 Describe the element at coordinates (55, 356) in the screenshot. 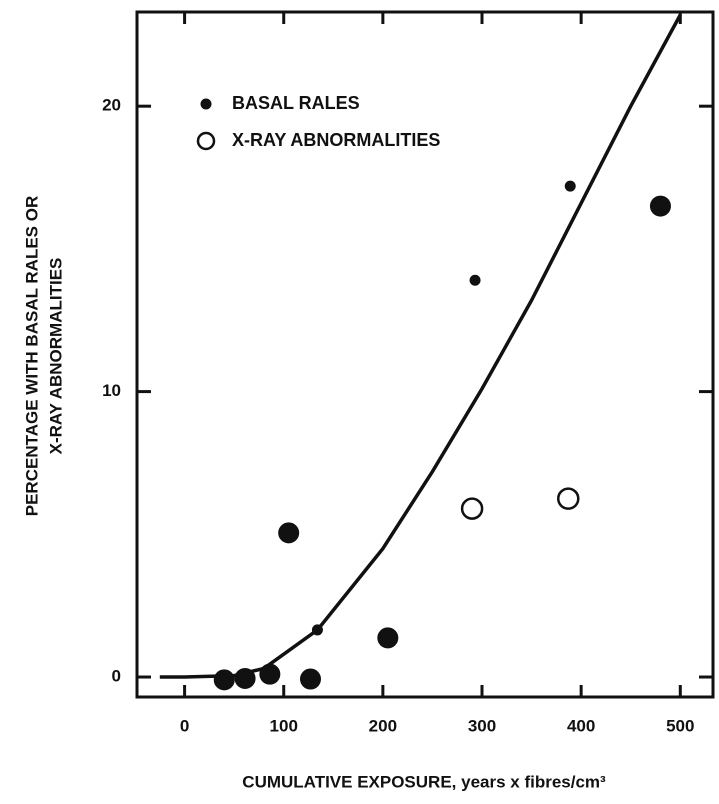

I see `y-axis-label-line: X-RAY ABNORMALITIES` at that location.